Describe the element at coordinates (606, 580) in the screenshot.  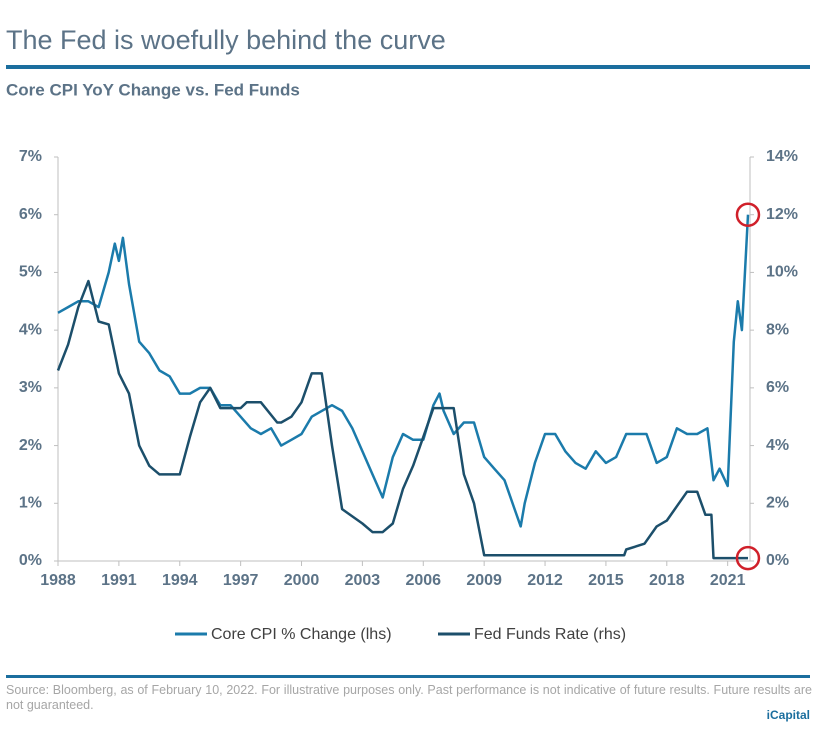
I see `x-tick-label: 2015` at that location.